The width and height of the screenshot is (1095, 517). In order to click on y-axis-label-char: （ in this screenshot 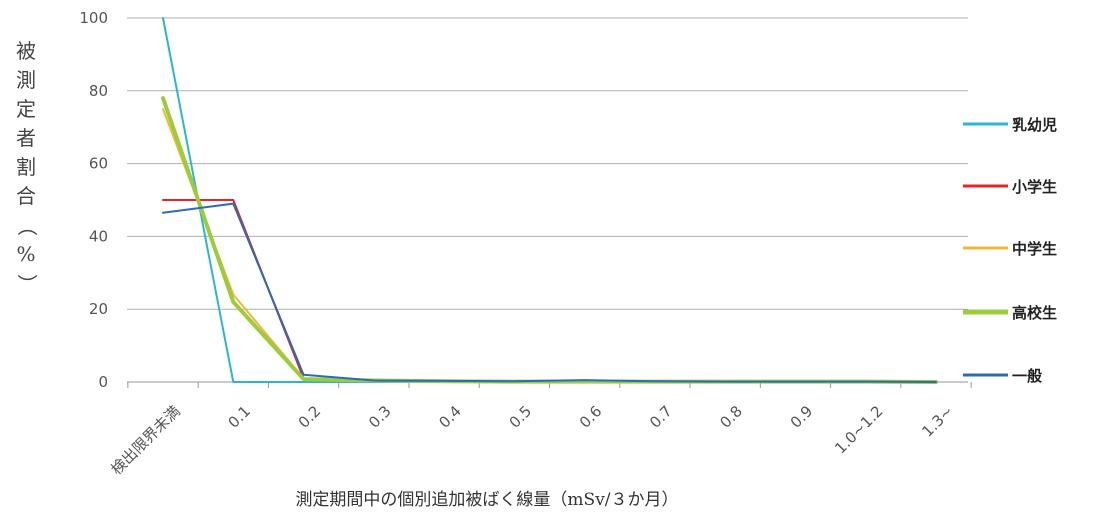, I will do `click(27, 226)`.